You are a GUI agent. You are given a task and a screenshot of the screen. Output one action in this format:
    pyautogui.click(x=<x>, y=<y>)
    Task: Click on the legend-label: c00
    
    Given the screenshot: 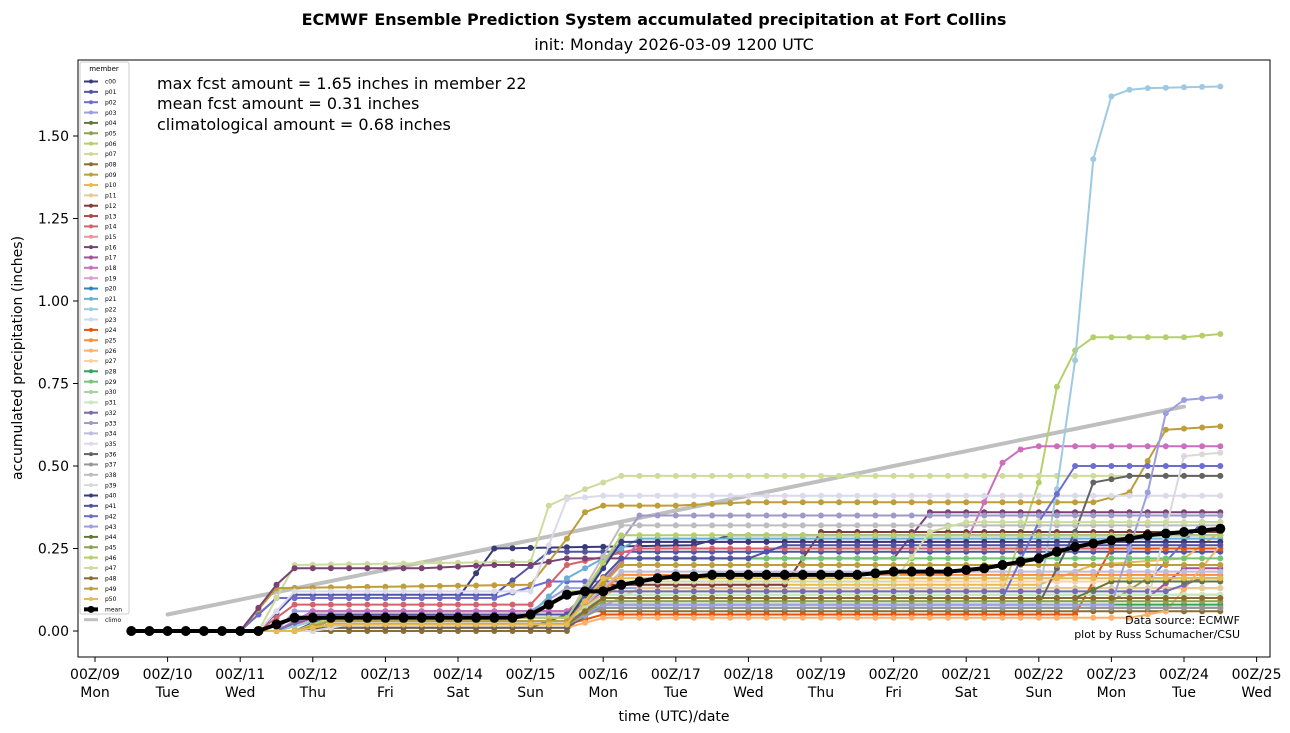 What is the action you would take?
    pyautogui.click(x=110, y=82)
    